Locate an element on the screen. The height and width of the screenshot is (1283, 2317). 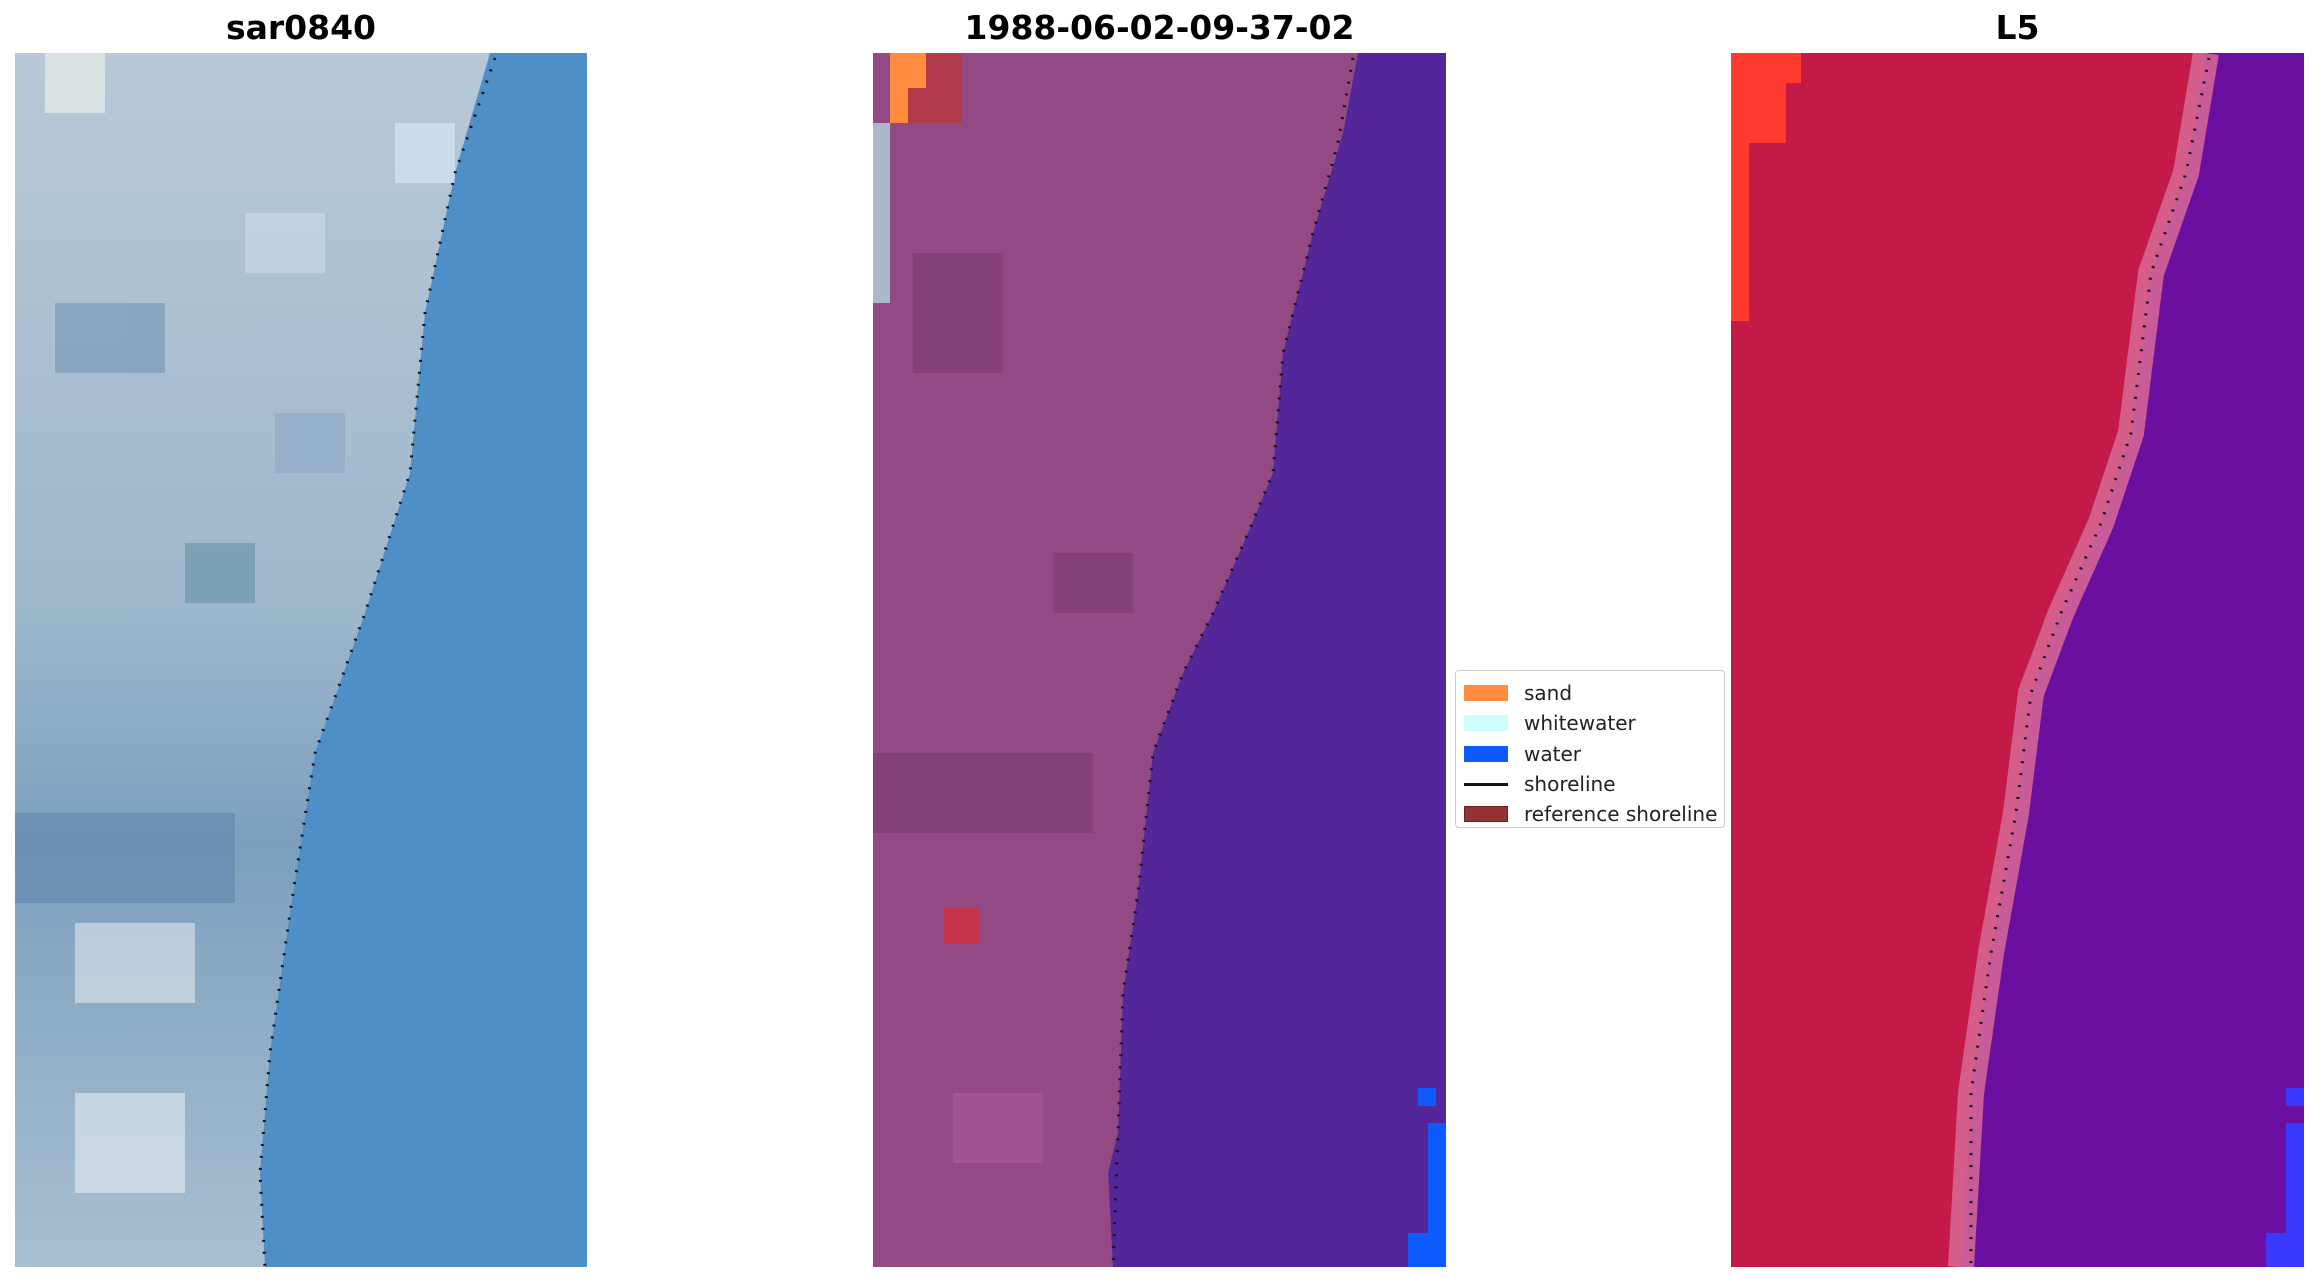
legend-item-whitewater: whitewater is located at coordinates (1594, 723).